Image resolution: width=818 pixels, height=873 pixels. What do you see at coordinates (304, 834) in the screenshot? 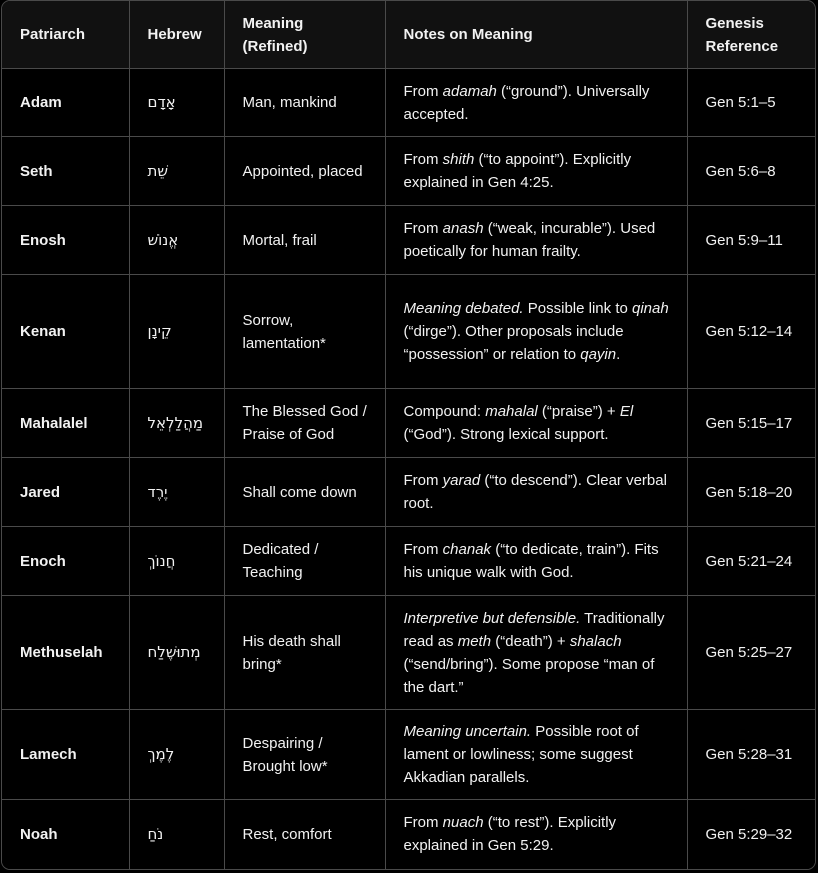
I see `meaning-cell: Rest, comfort` at bounding box center [304, 834].